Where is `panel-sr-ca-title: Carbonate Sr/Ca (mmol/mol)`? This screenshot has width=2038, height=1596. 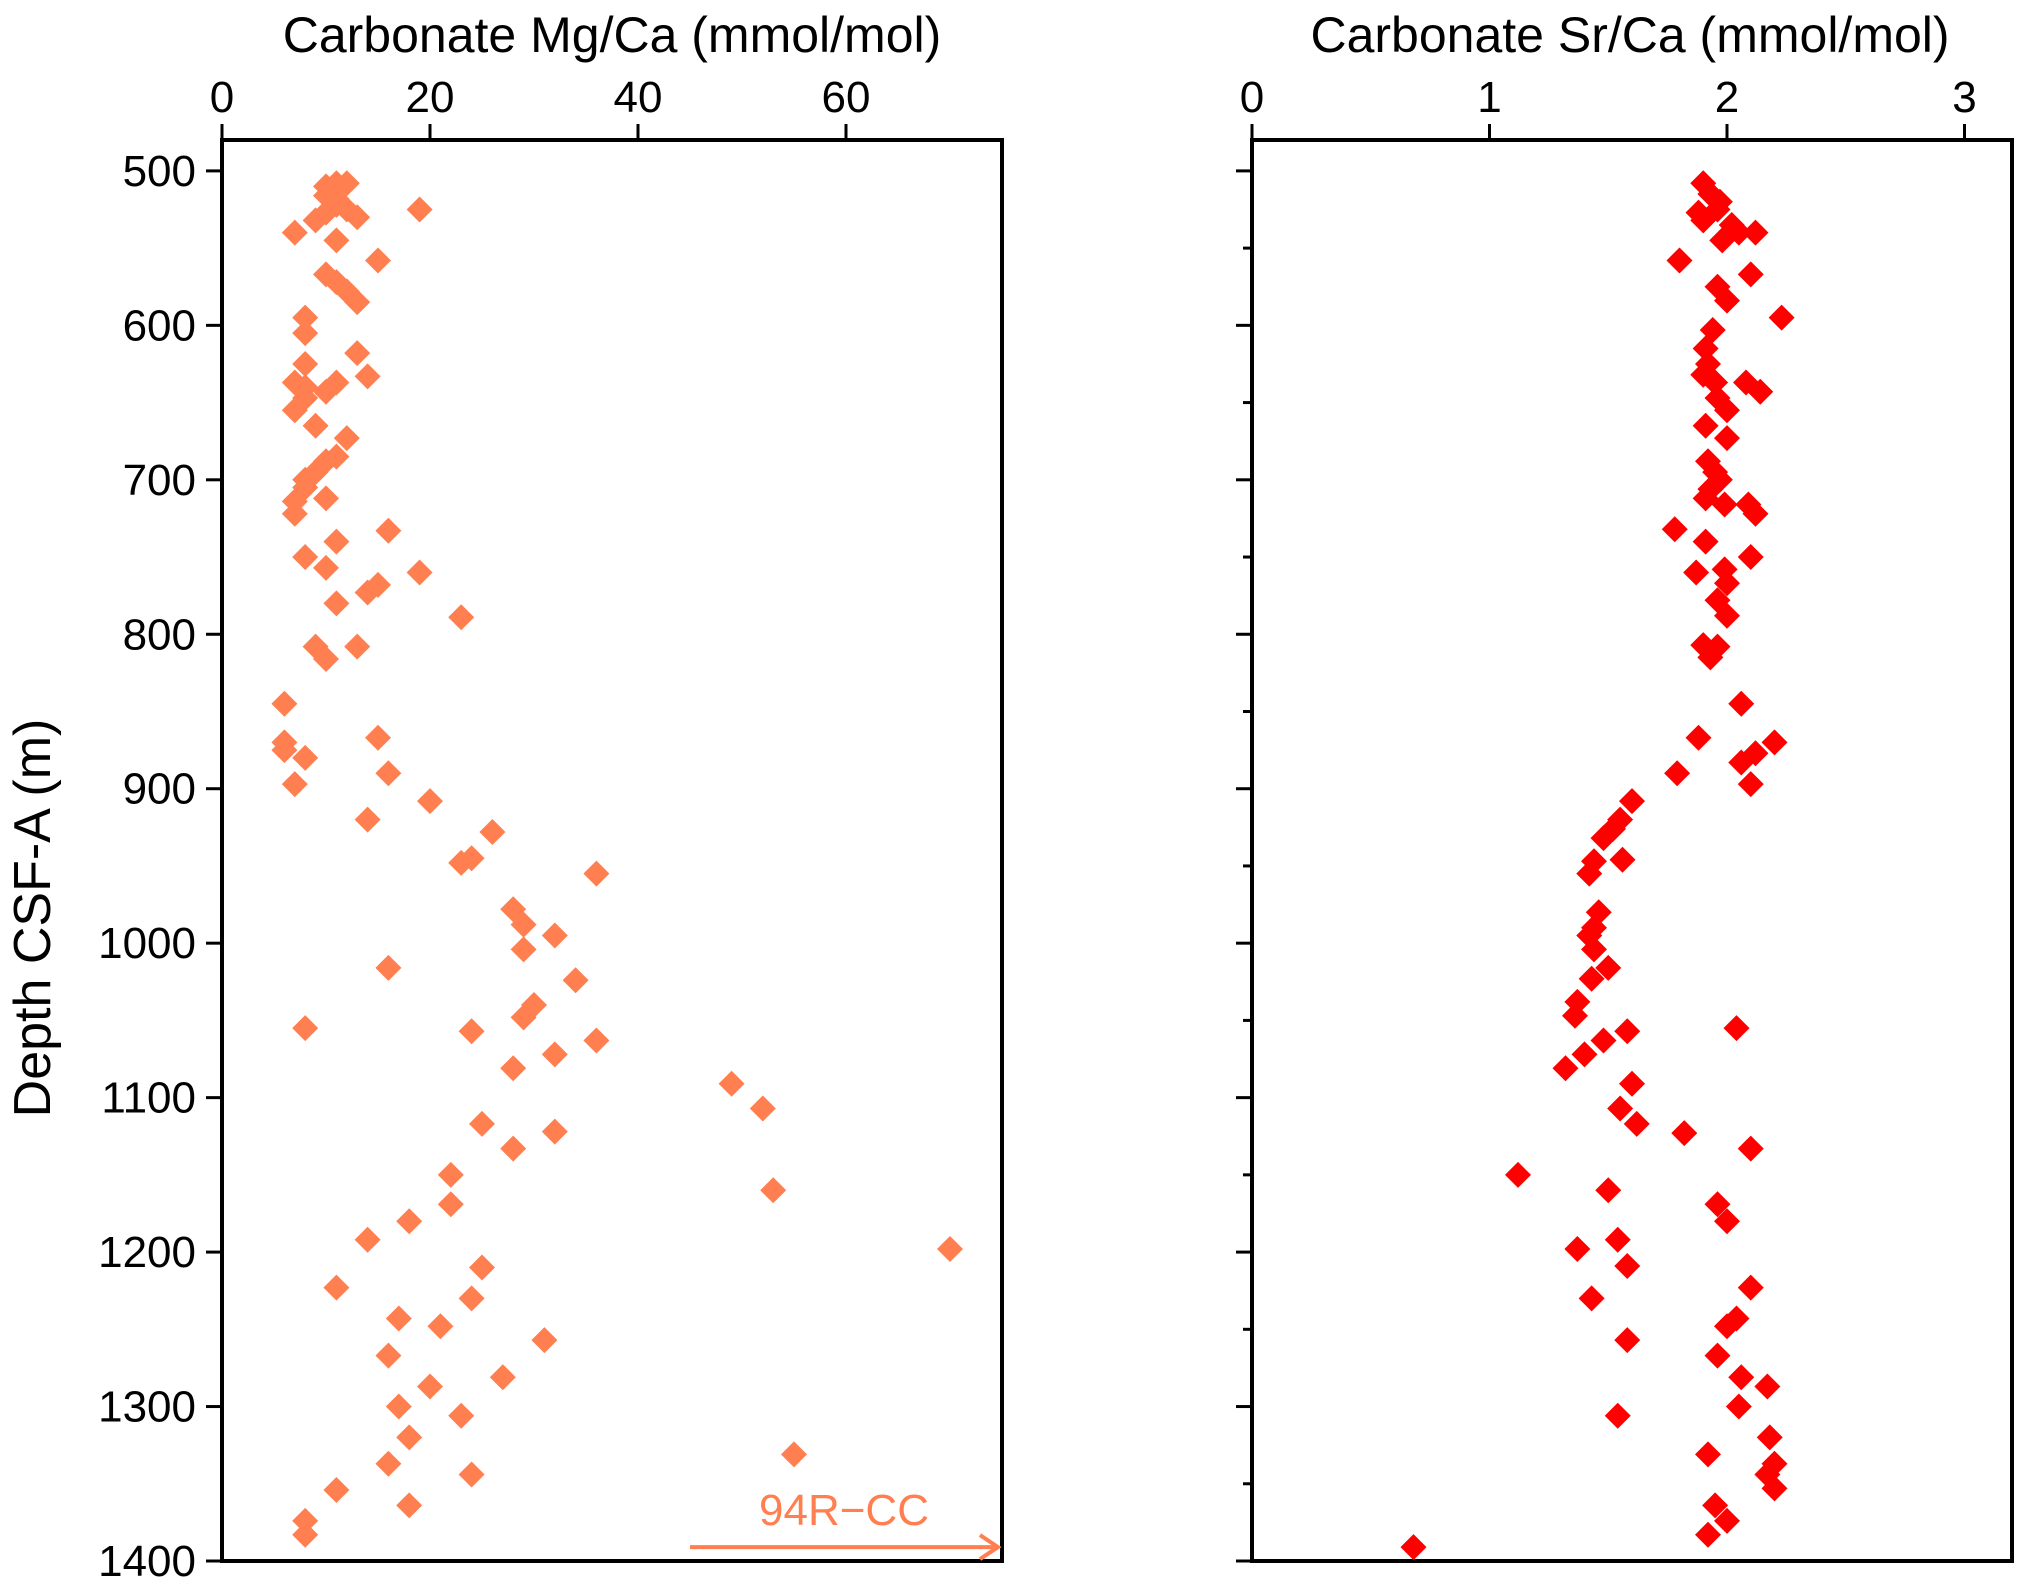
panel-sr-ca-title: Carbonate Sr/Ca (mmol/mol) is located at coordinates (1629, 35).